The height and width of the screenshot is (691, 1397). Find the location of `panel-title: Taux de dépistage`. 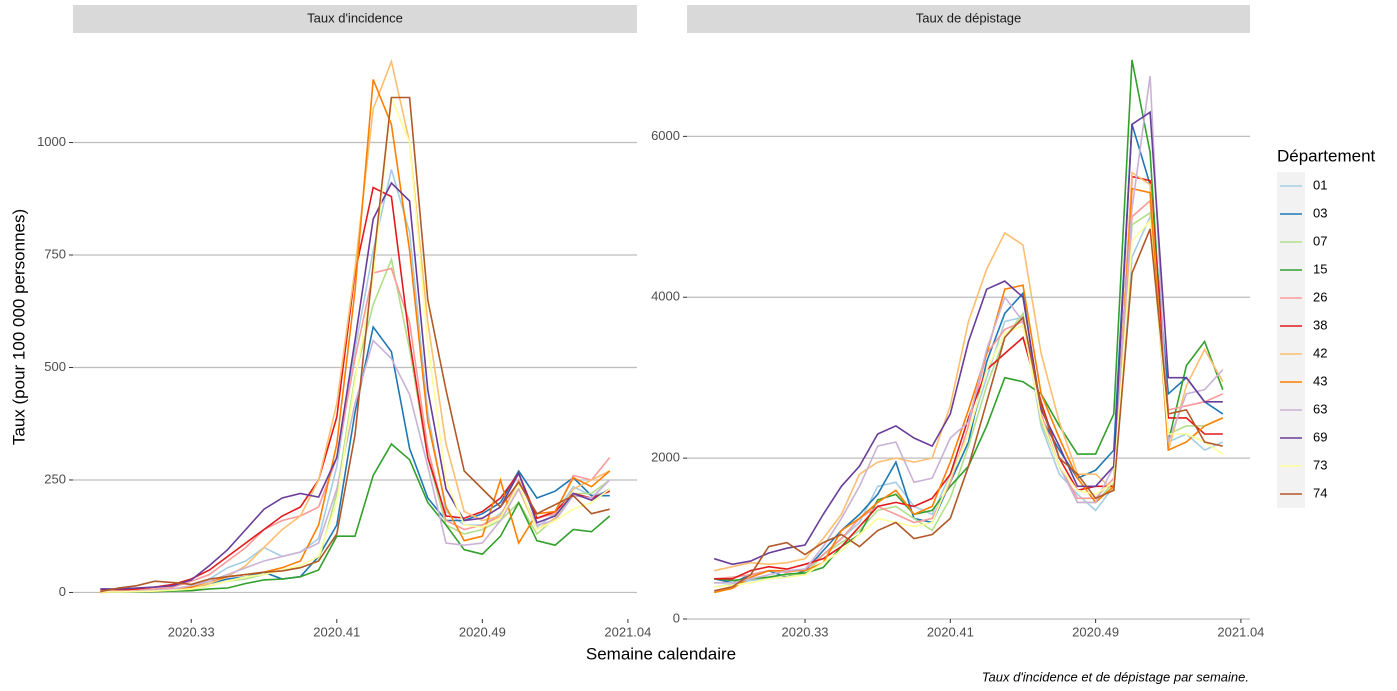

panel-title: Taux de dépistage is located at coordinates (969, 17).